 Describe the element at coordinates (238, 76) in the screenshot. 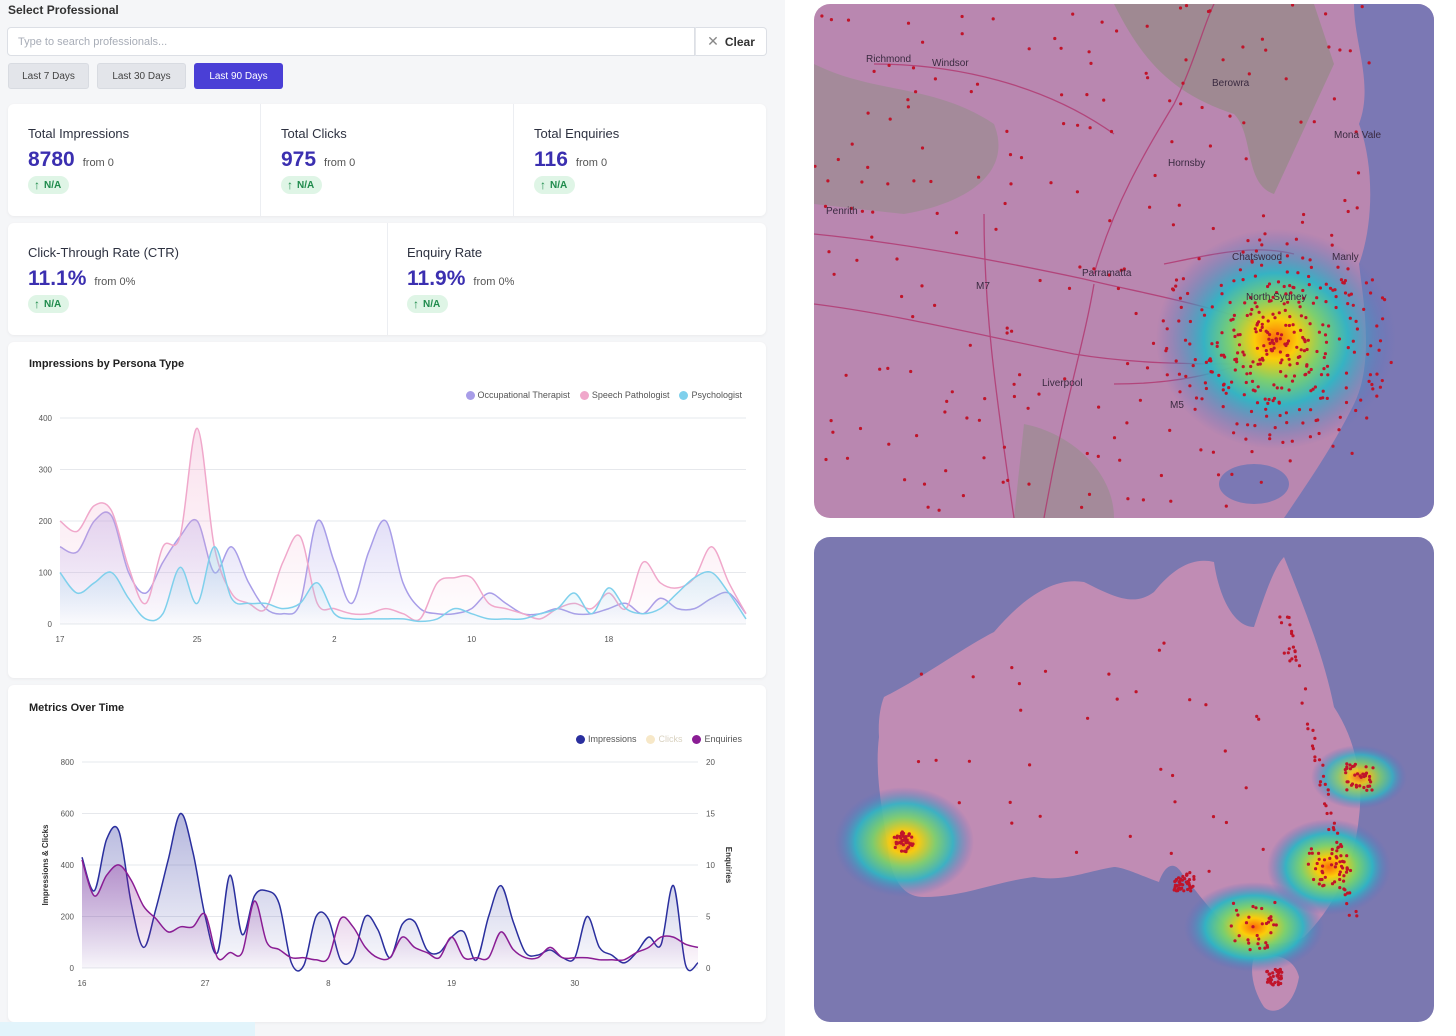

I see `range-last-90-days: Last 90 Days` at that location.